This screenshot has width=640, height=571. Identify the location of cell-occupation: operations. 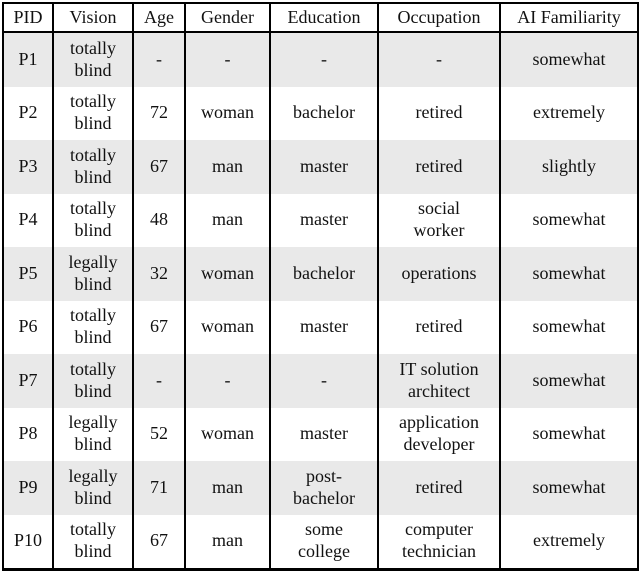
(439, 274).